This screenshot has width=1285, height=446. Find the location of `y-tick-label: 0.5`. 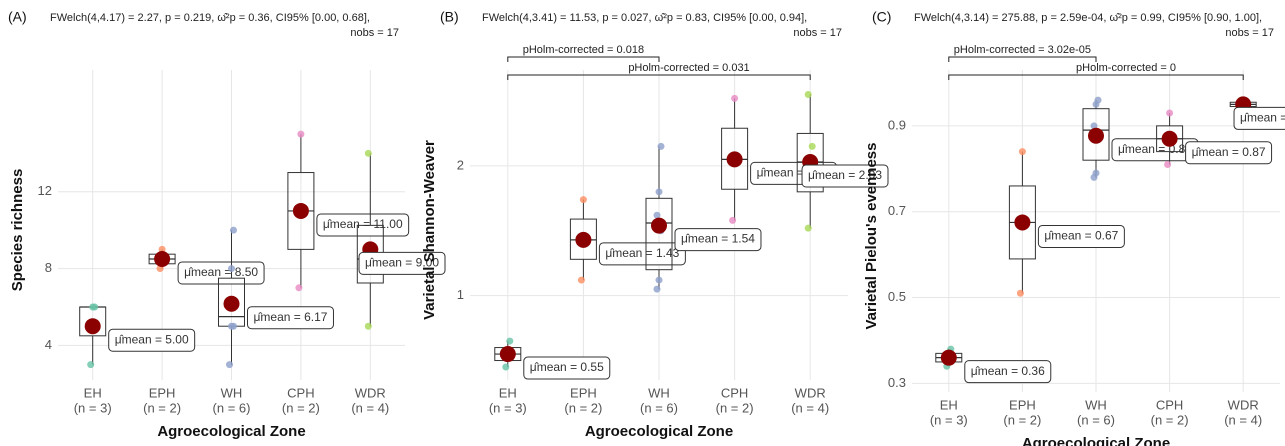

y-tick-label: 0.5 is located at coordinates (897, 296).